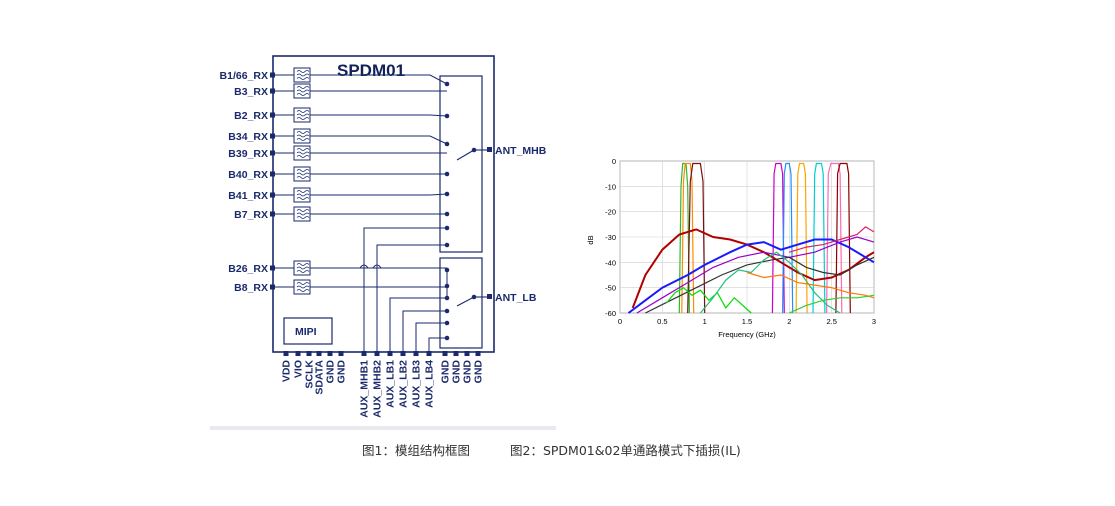 Image resolution: width=1115 pixels, height=506 pixels. What do you see at coordinates (417, 384) in the screenshot?
I see `bottom-pin-label: AUX_LB3` at bounding box center [417, 384].